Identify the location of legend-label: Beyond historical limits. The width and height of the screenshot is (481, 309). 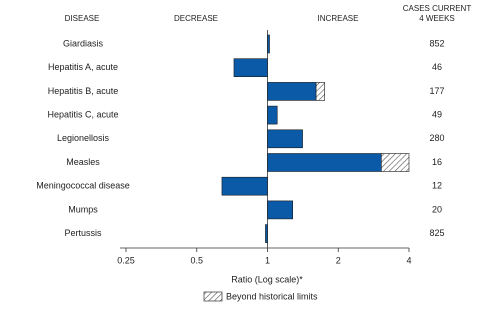
(272, 296).